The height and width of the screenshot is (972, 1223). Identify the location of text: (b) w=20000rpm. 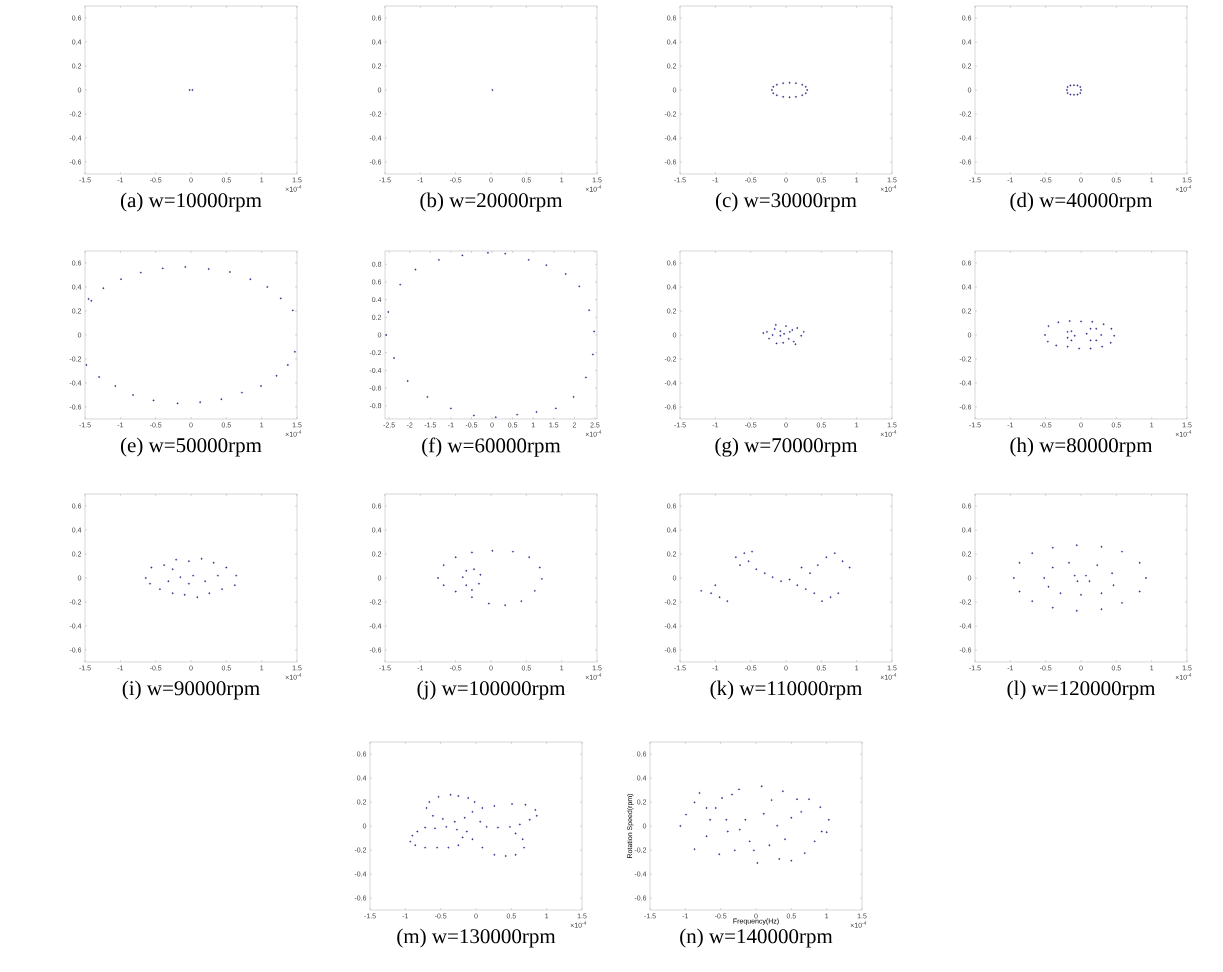
(491, 202).